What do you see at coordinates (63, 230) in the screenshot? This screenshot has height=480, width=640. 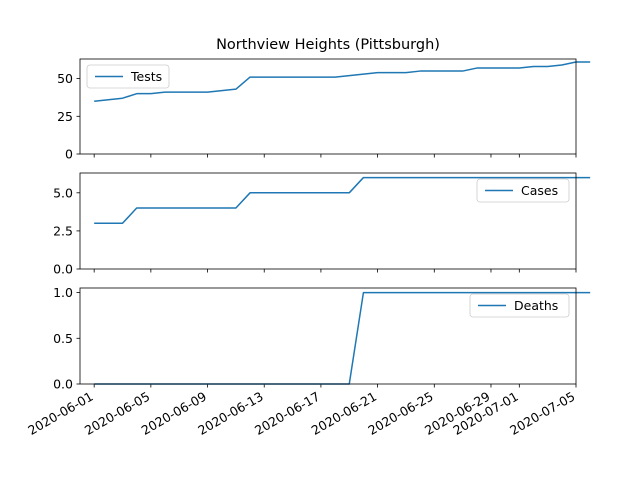 I see `y-tick-label: 2.5` at bounding box center [63, 230].